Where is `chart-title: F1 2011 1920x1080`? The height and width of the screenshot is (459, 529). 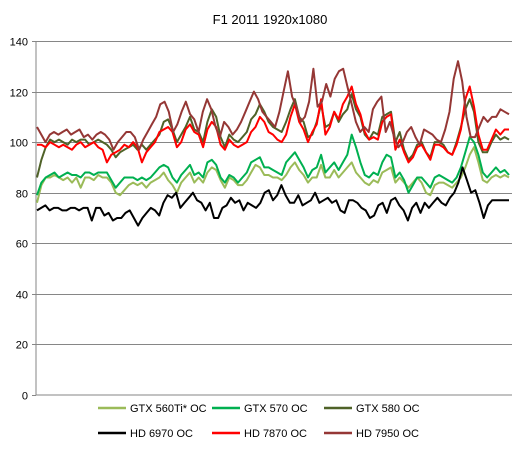 chart-title: F1 2011 1920x1080 is located at coordinates (270, 19).